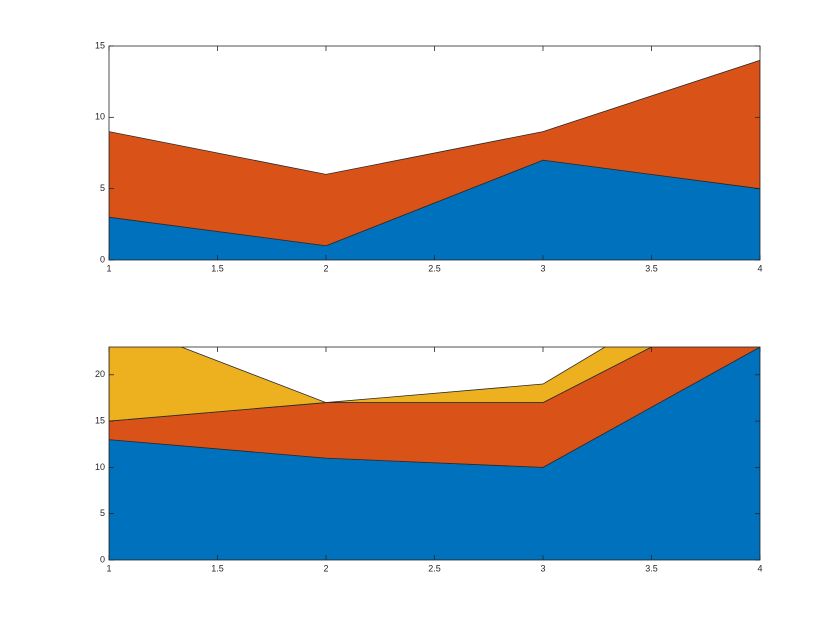  What do you see at coordinates (381, 384) in the screenshot?
I see `area` at bounding box center [381, 384].